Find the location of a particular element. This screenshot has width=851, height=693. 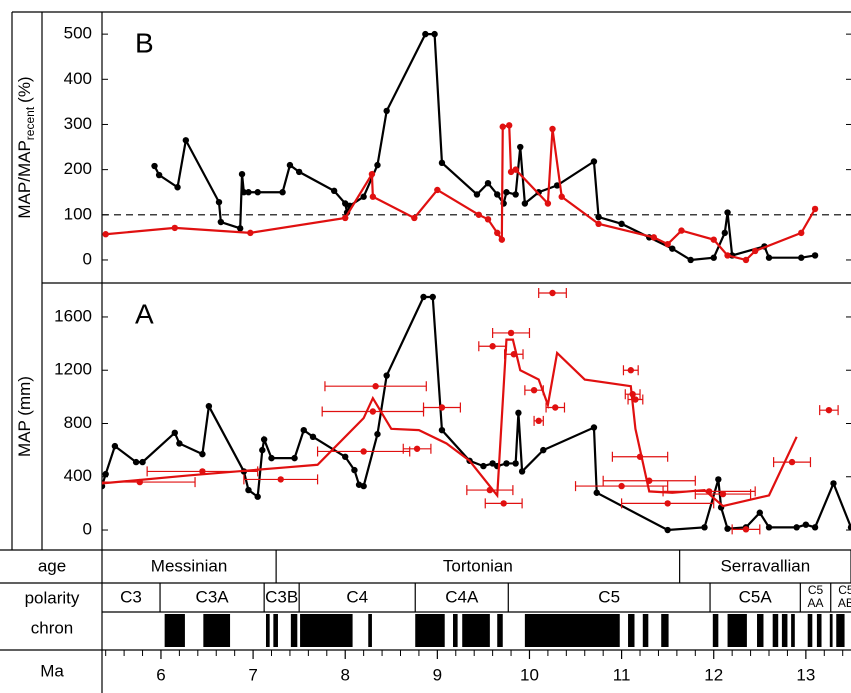

x-axis-label: Ma is located at coordinates (52, 670).